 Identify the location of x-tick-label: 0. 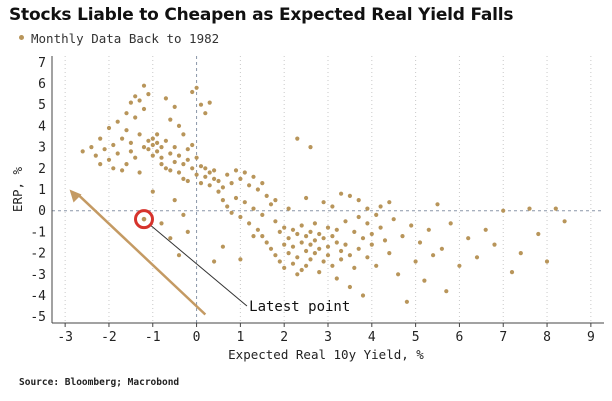
(197, 337).